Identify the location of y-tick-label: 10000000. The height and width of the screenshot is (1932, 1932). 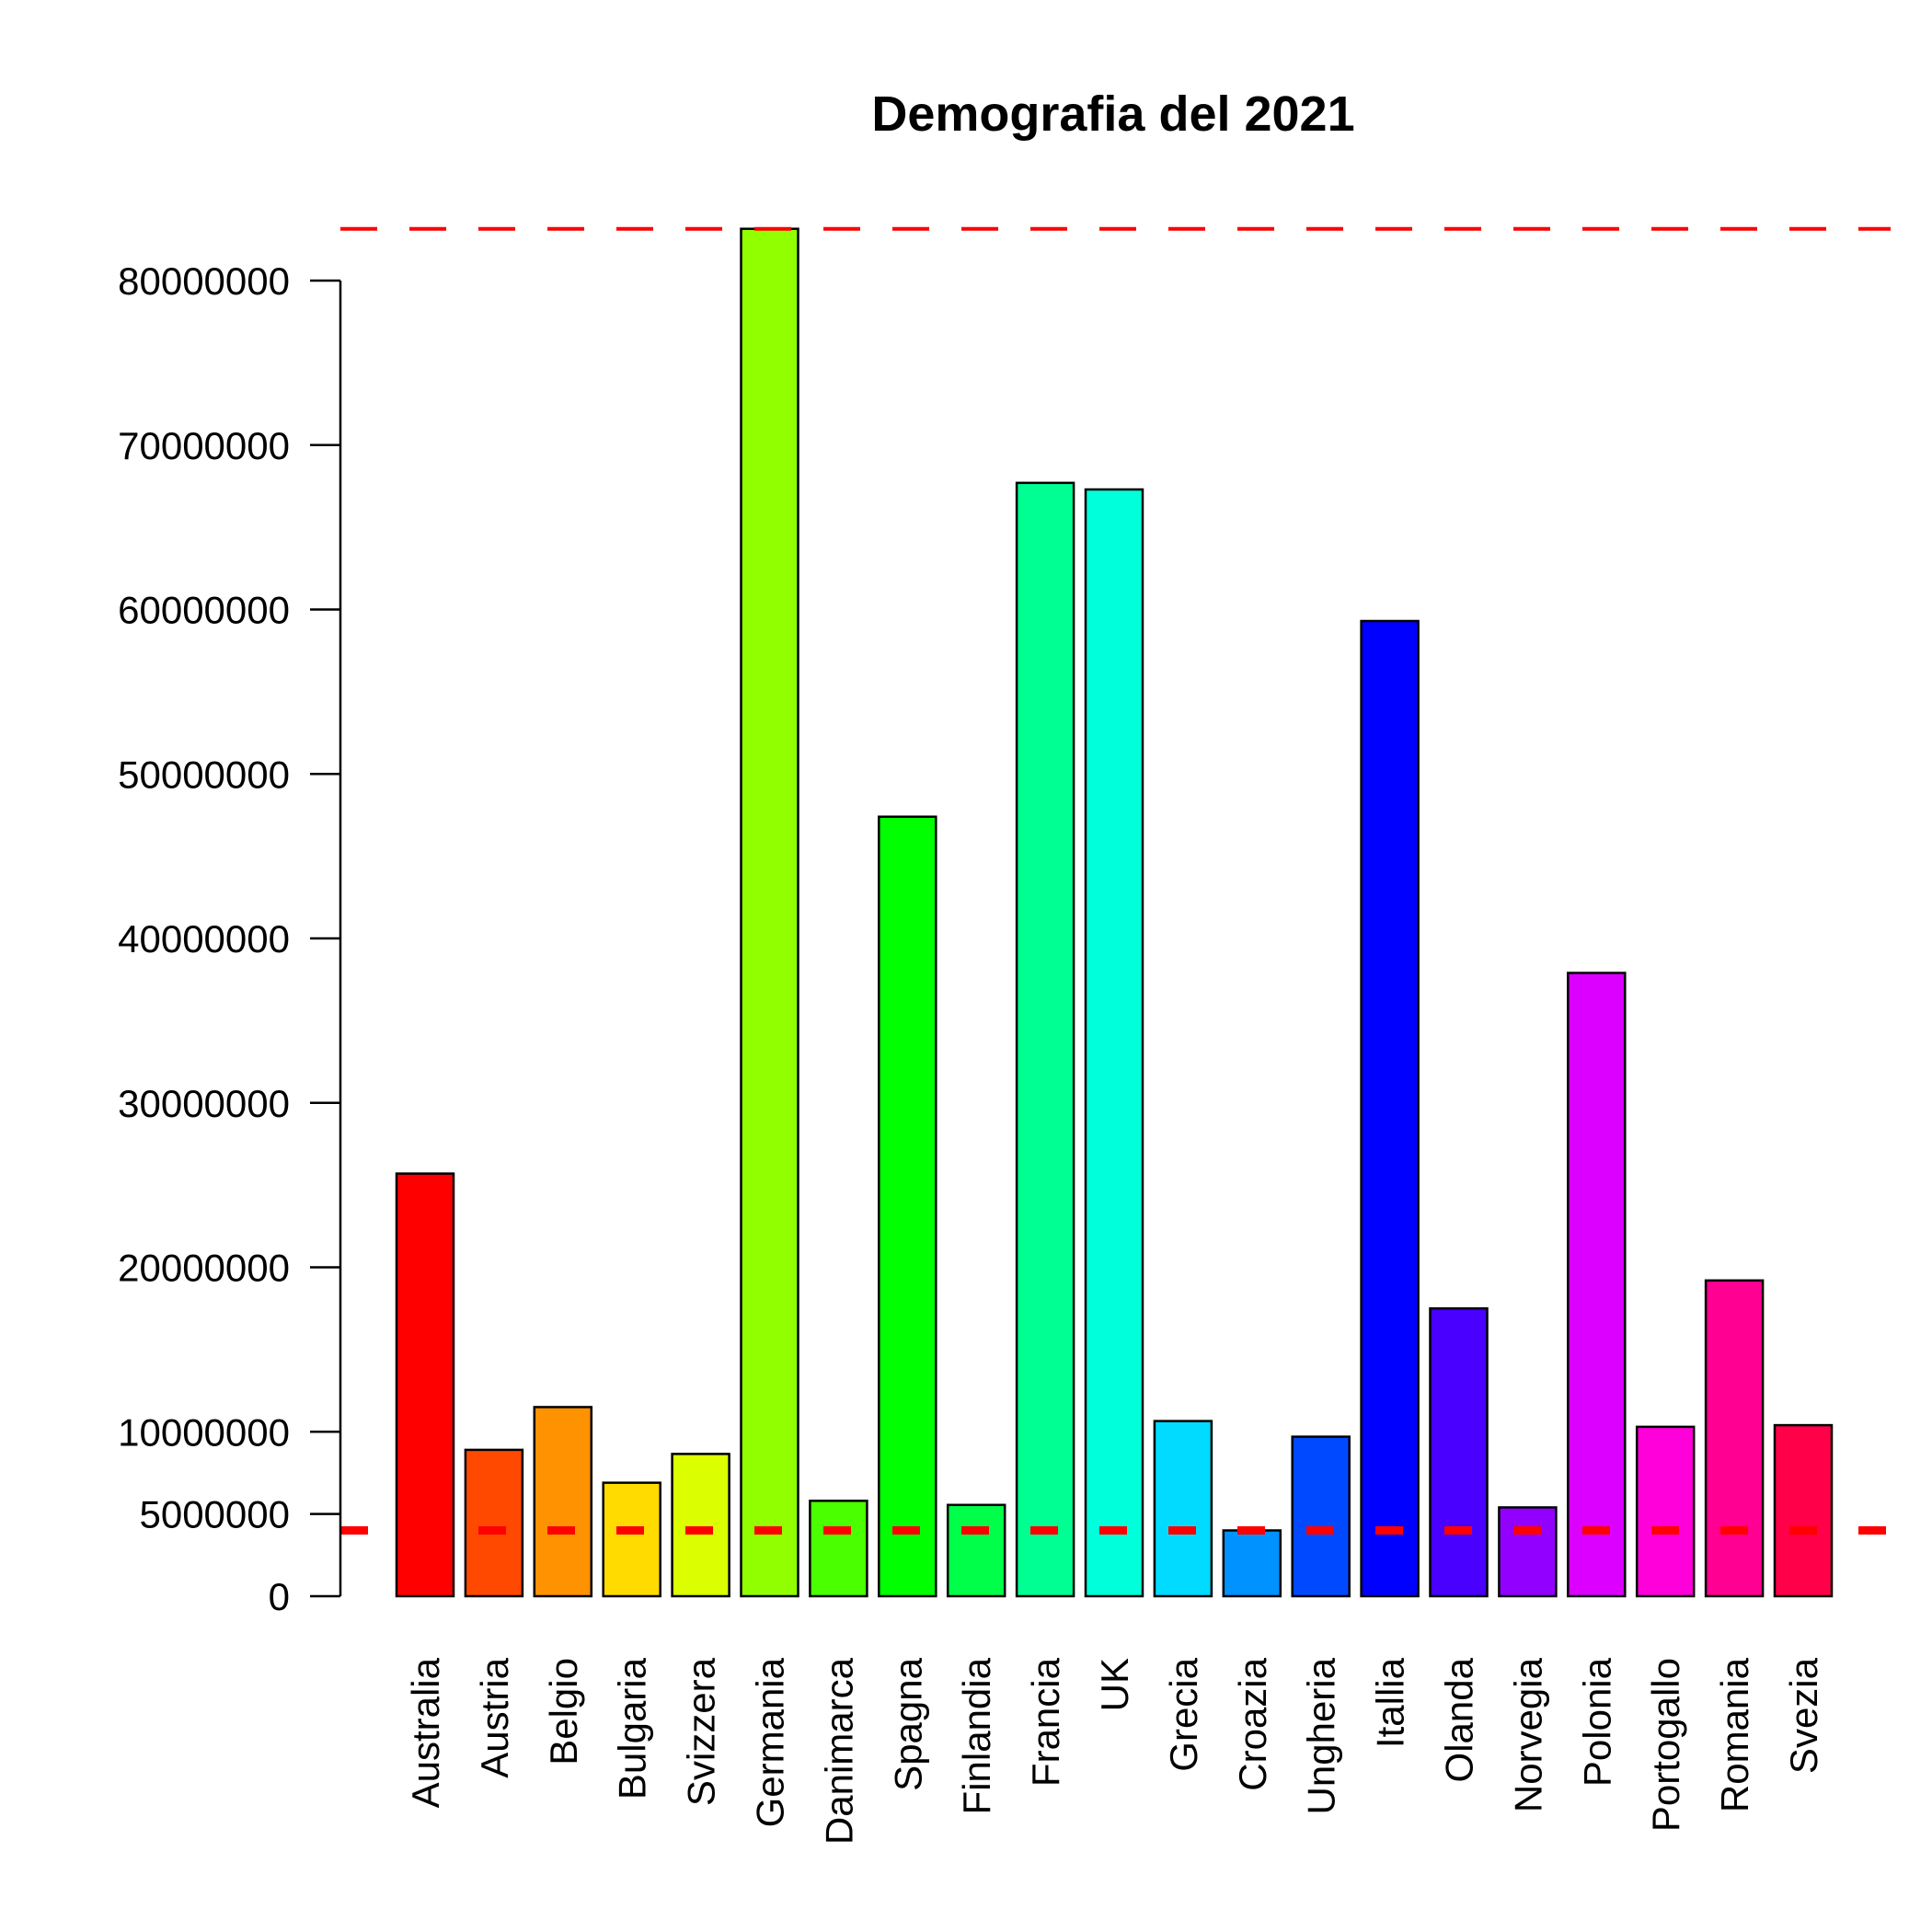
(204, 1432).